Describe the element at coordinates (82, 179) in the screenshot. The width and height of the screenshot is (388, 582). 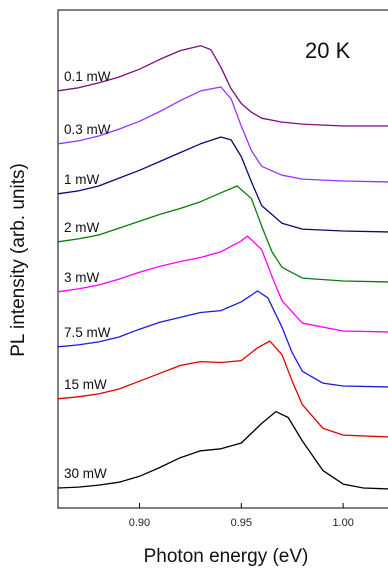
I see `series-label: 1 mW` at that location.